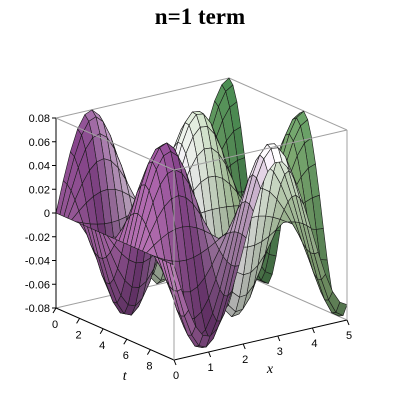 This screenshot has width=400, height=400. Describe the element at coordinates (102, 346) in the screenshot. I see `t-tick-label: 4` at that location.